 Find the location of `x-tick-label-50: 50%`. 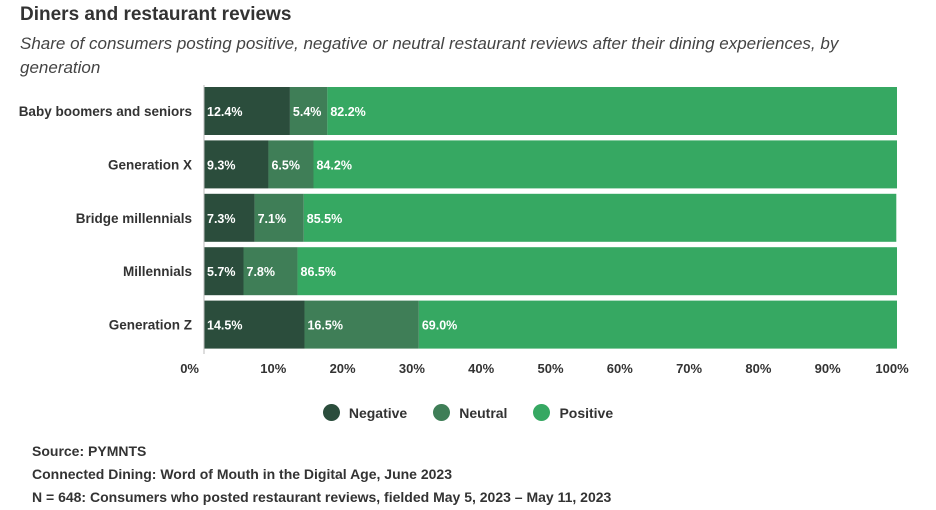

x-tick-label-50: 50% is located at coordinates (550, 368).